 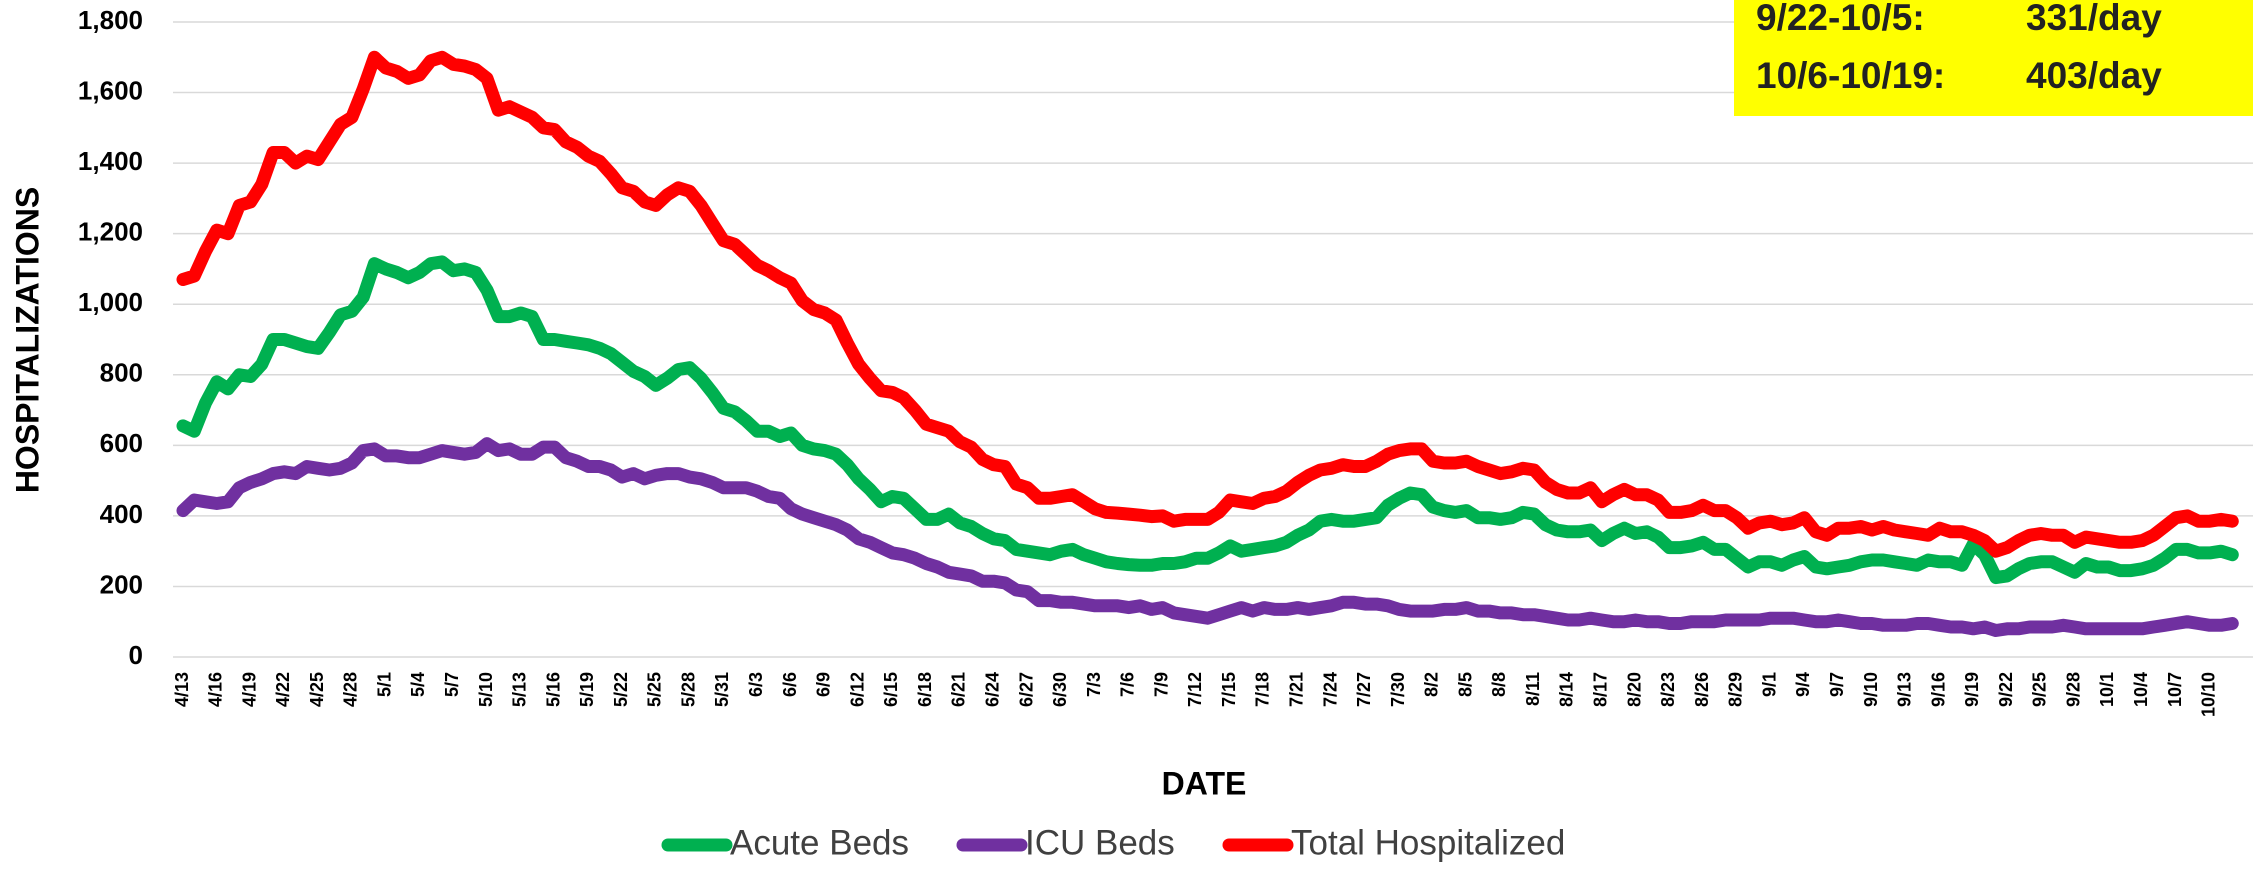 I want to click on x-tick-label: 6/30, so click(x=1060, y=689).